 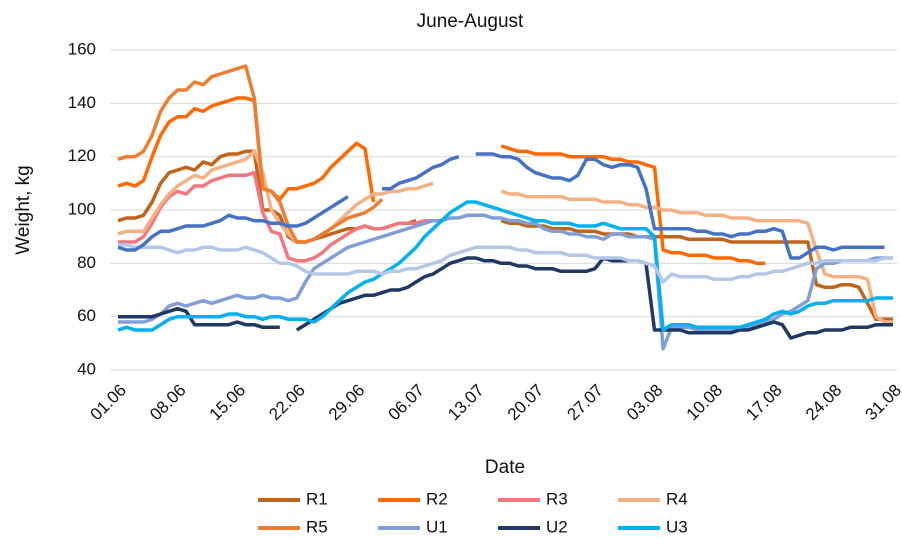 I want to click on y-tick-label: 160, so click(x=82, y=48).